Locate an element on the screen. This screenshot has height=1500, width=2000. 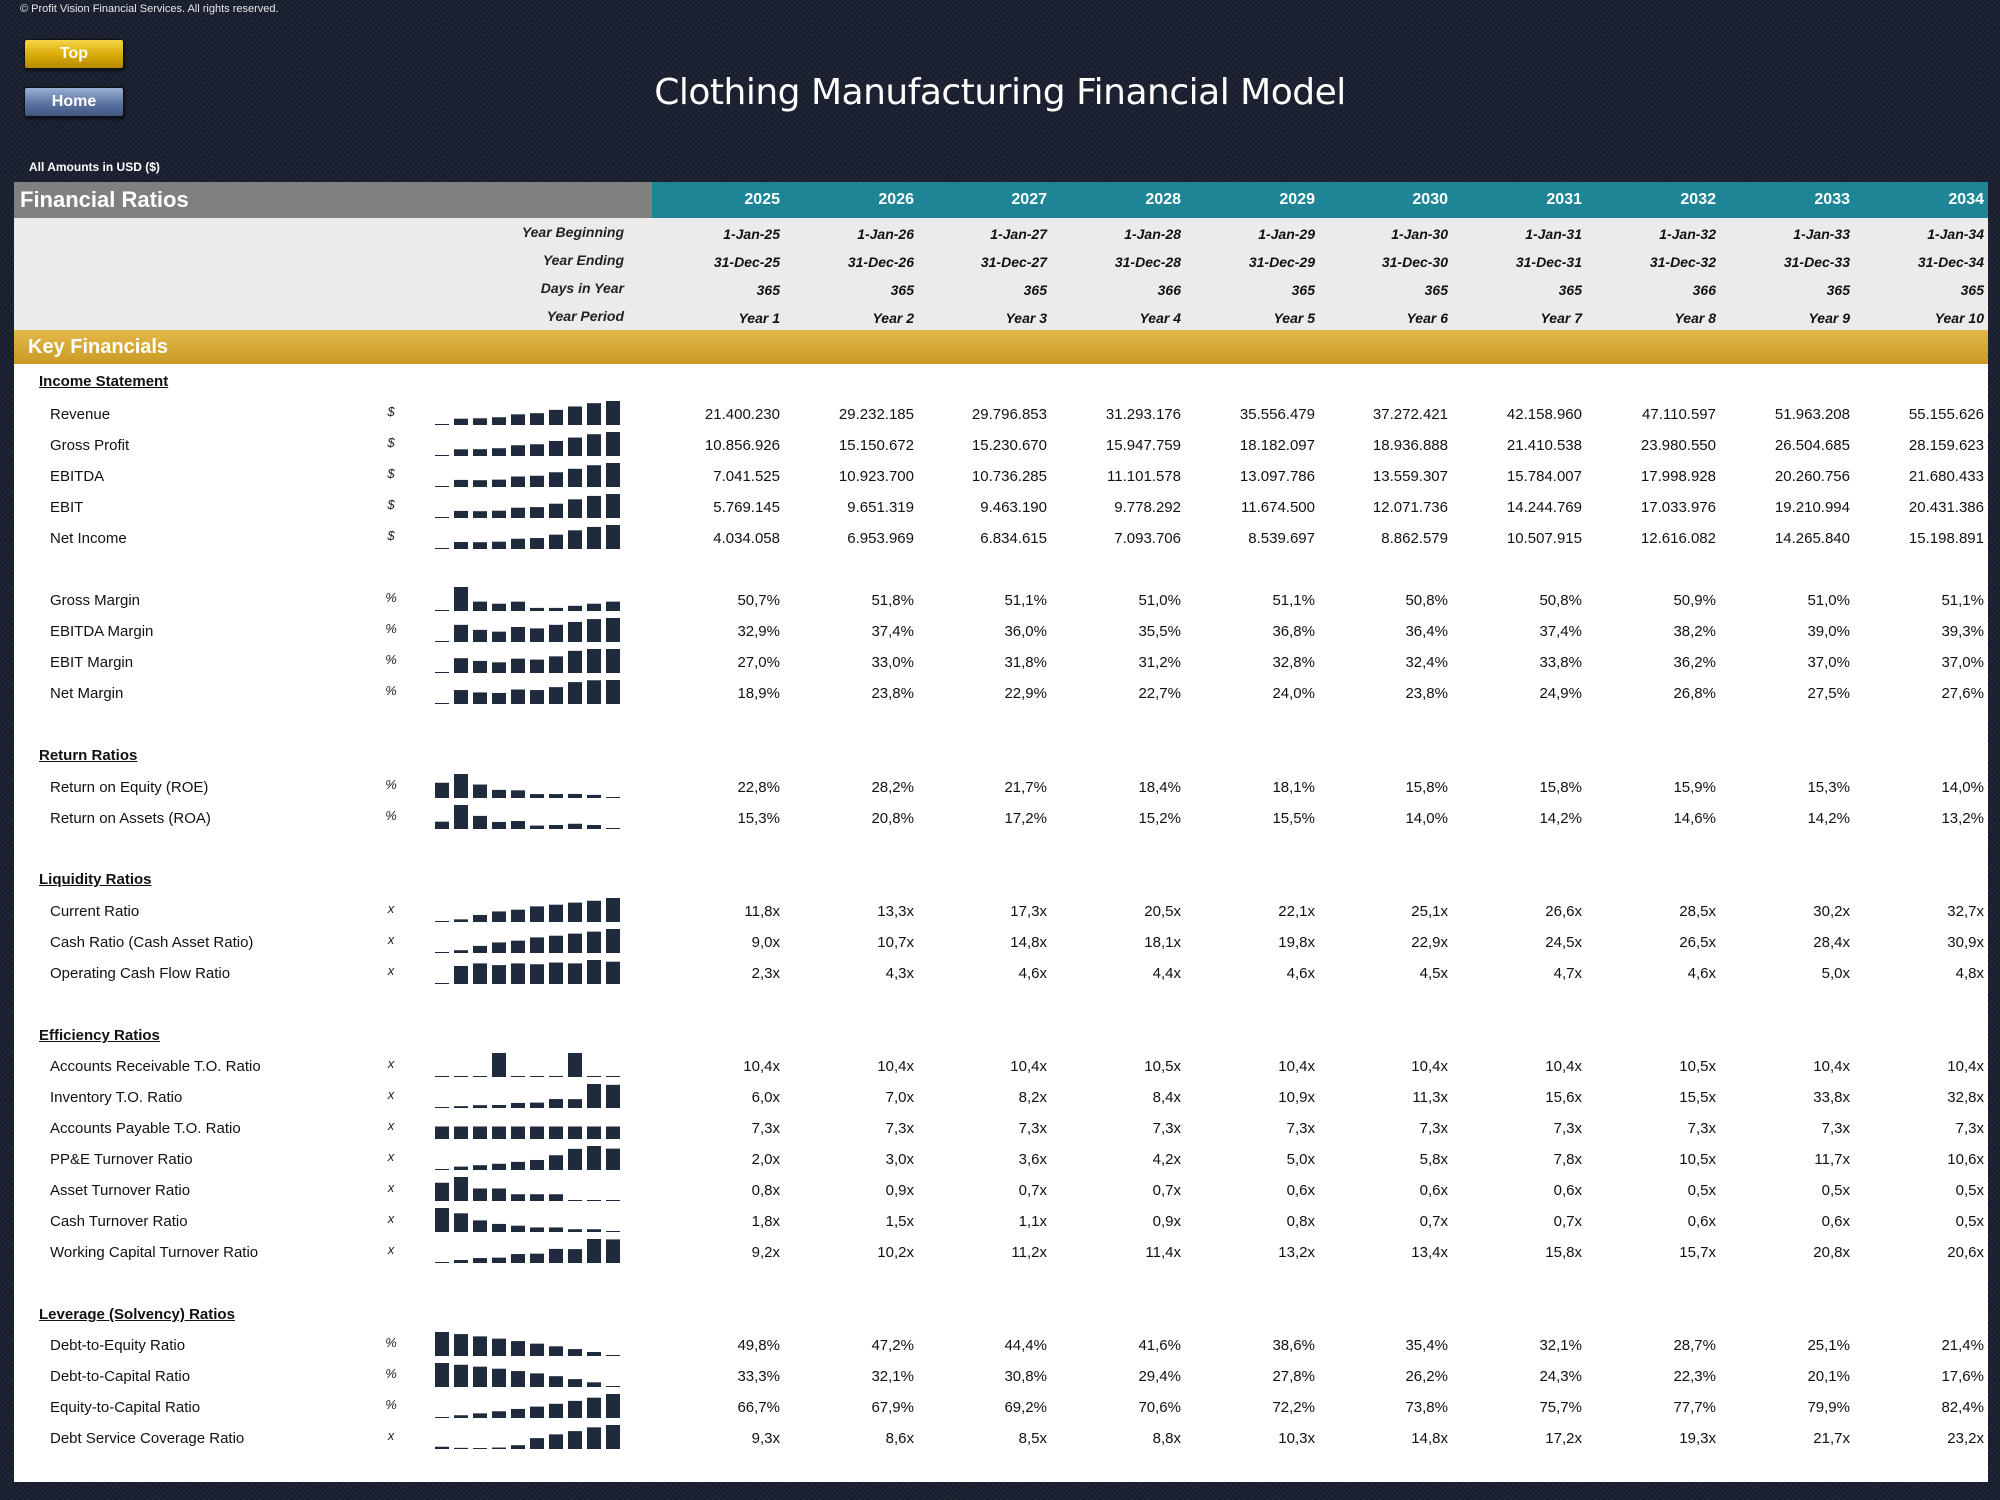
table-cell: 10,9x is located at coordinates (1296, 1097).